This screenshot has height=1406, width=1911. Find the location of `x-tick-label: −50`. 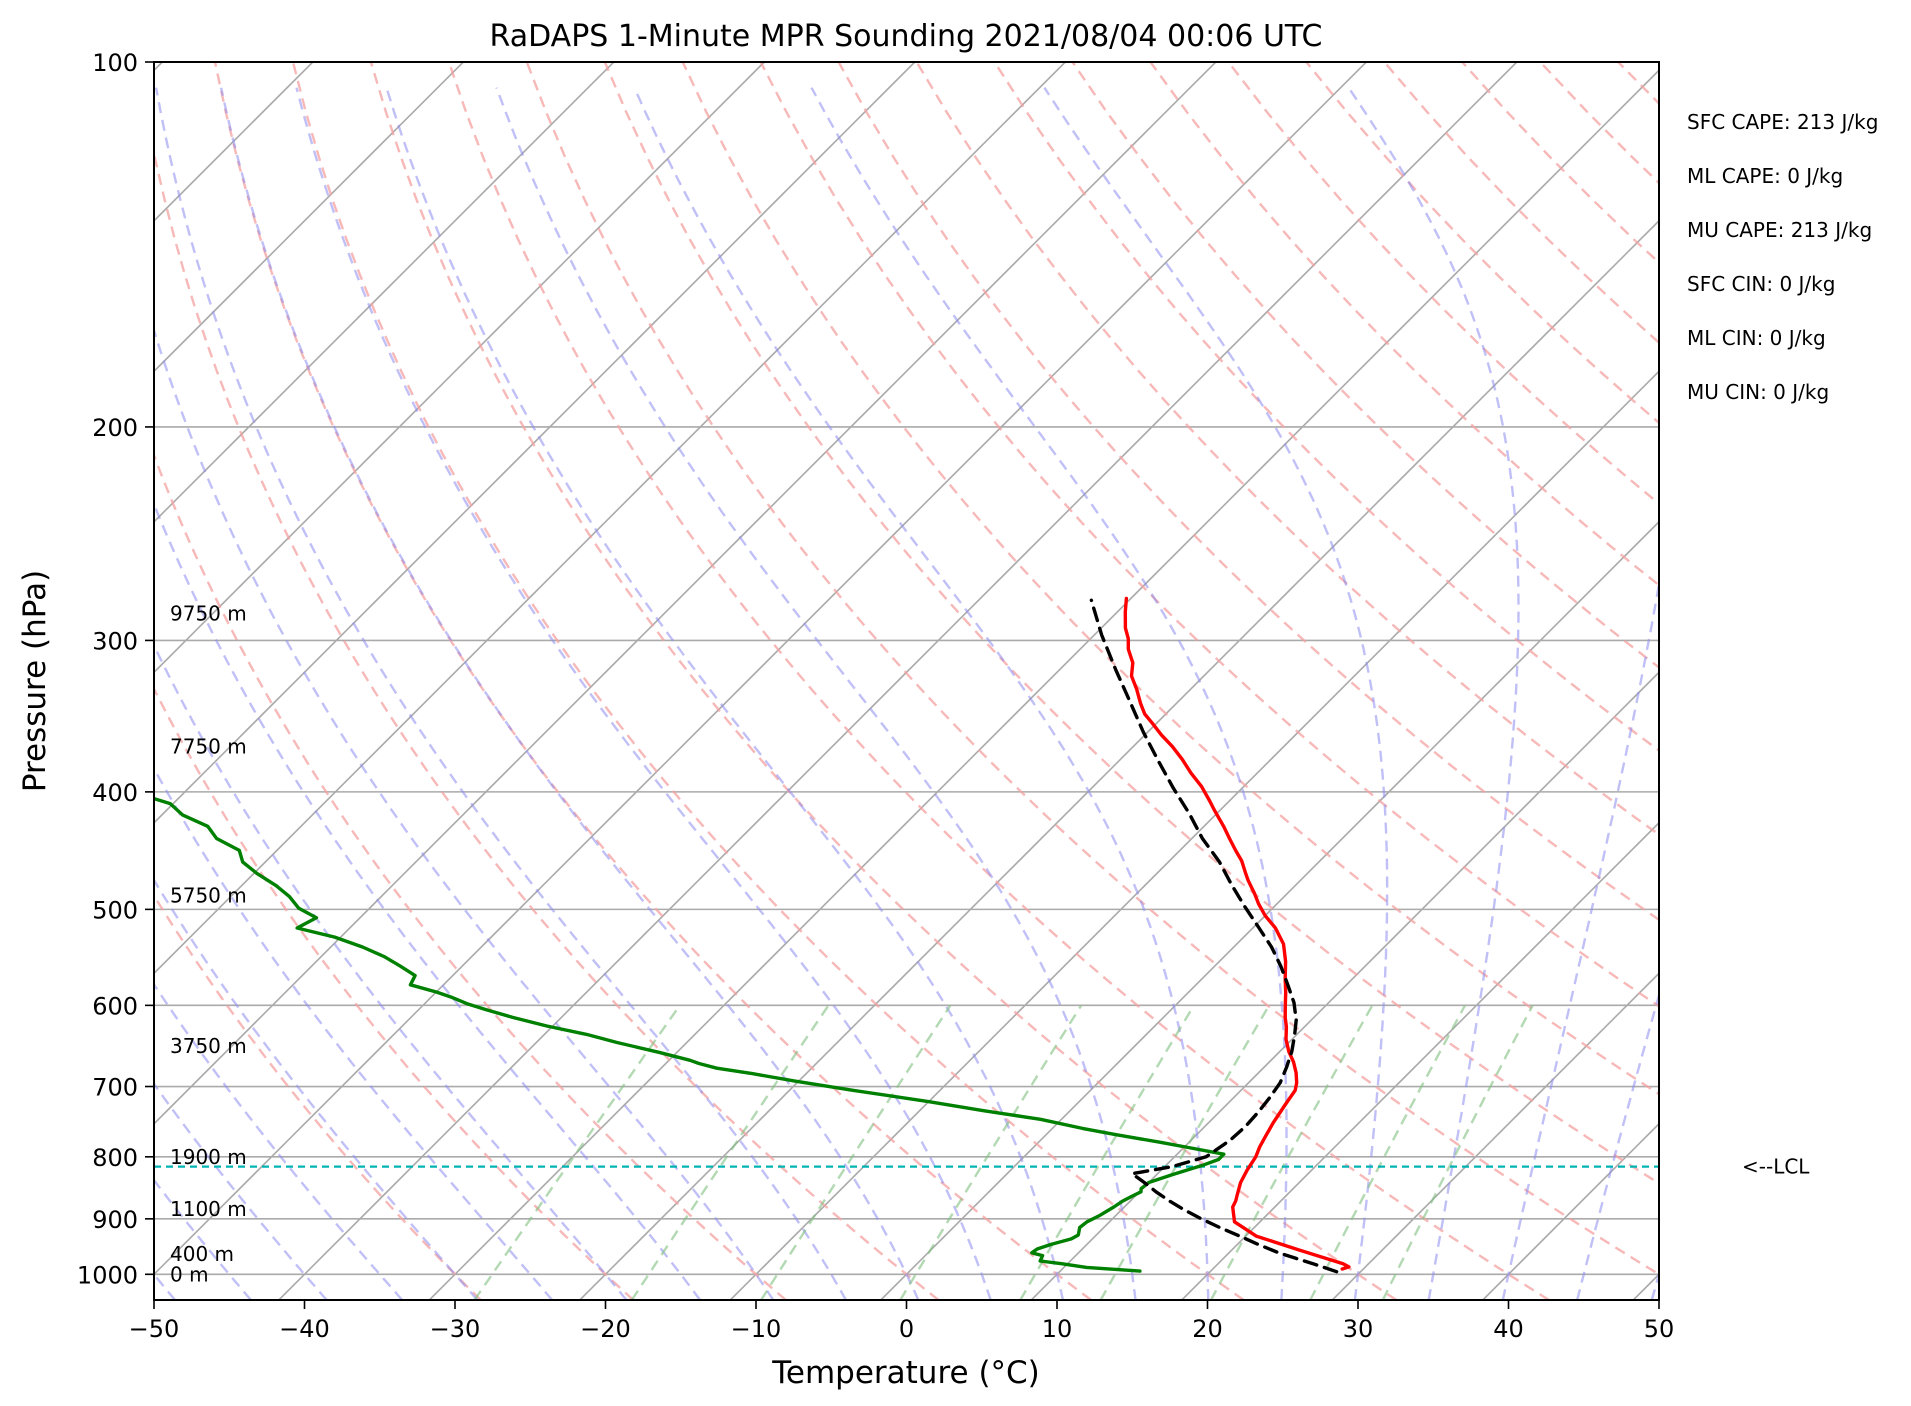

x-tick-label: −50 is located at coordinates (154, 1329).